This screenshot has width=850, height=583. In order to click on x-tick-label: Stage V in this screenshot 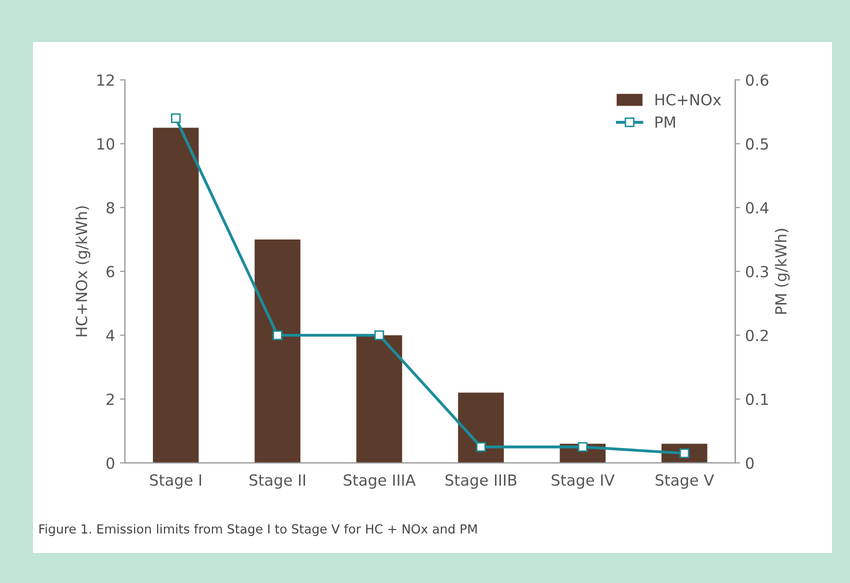, I will do `click(685, 481)`.